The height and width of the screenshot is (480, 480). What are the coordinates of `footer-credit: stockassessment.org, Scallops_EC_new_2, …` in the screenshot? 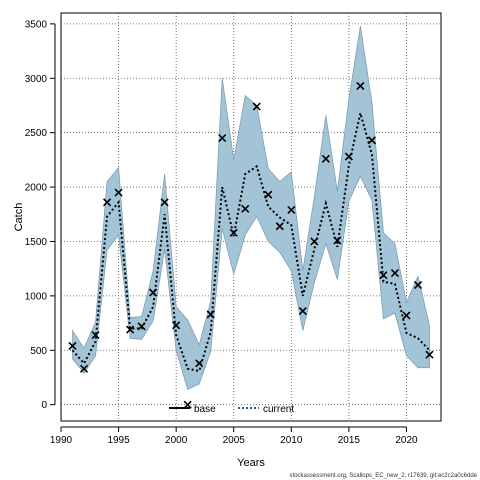 It's located at (384, 476).